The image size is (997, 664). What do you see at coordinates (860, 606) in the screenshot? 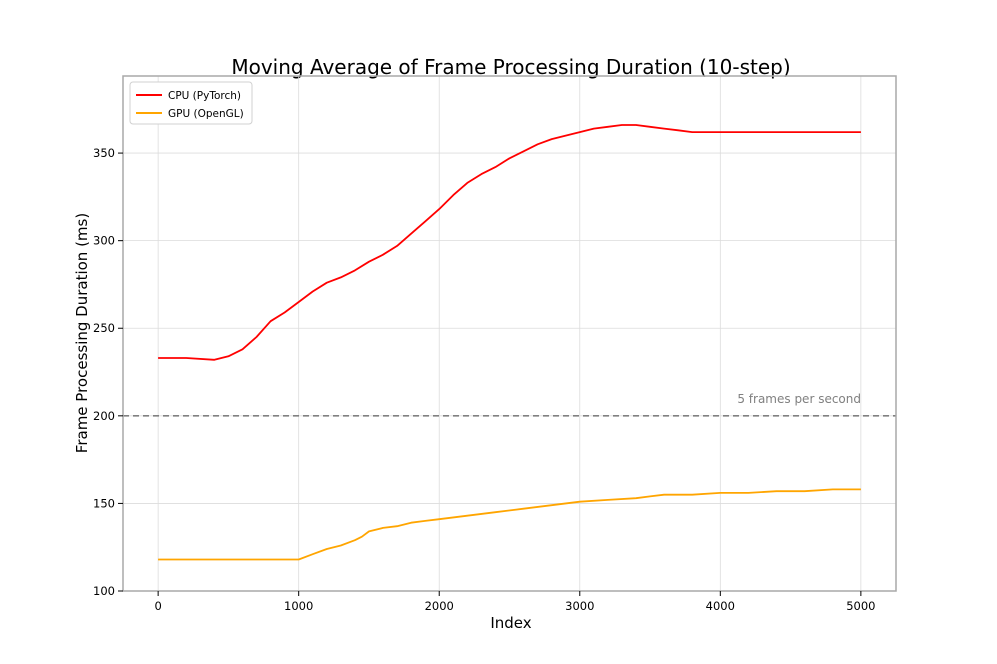
I see `x-tick-label: 5000` at bounding box center [860, 606].